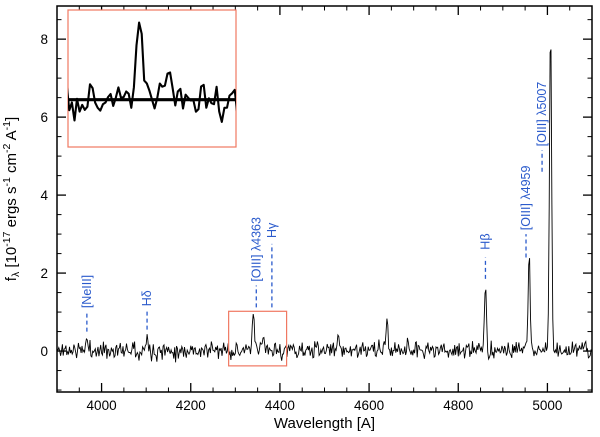  Describe the element at coordinates (44, 39) in the screenshot. I see `y-tick-label: 8` at that location.